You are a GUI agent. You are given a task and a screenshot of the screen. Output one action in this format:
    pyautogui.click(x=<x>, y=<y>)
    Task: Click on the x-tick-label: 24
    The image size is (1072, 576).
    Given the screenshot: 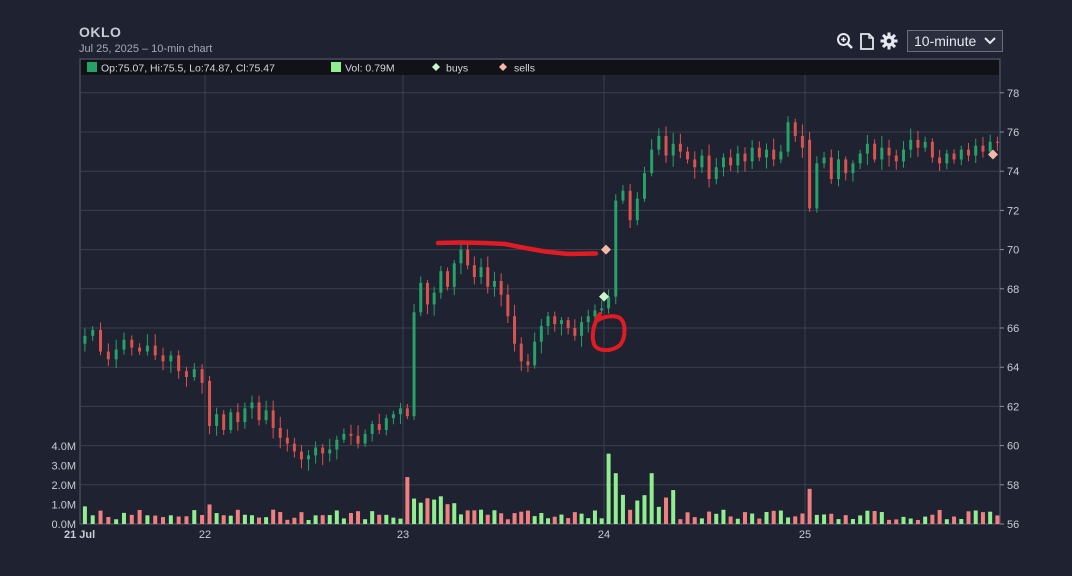 What is the action you would take?
    pyautogui.click(x=604, y=535)
    